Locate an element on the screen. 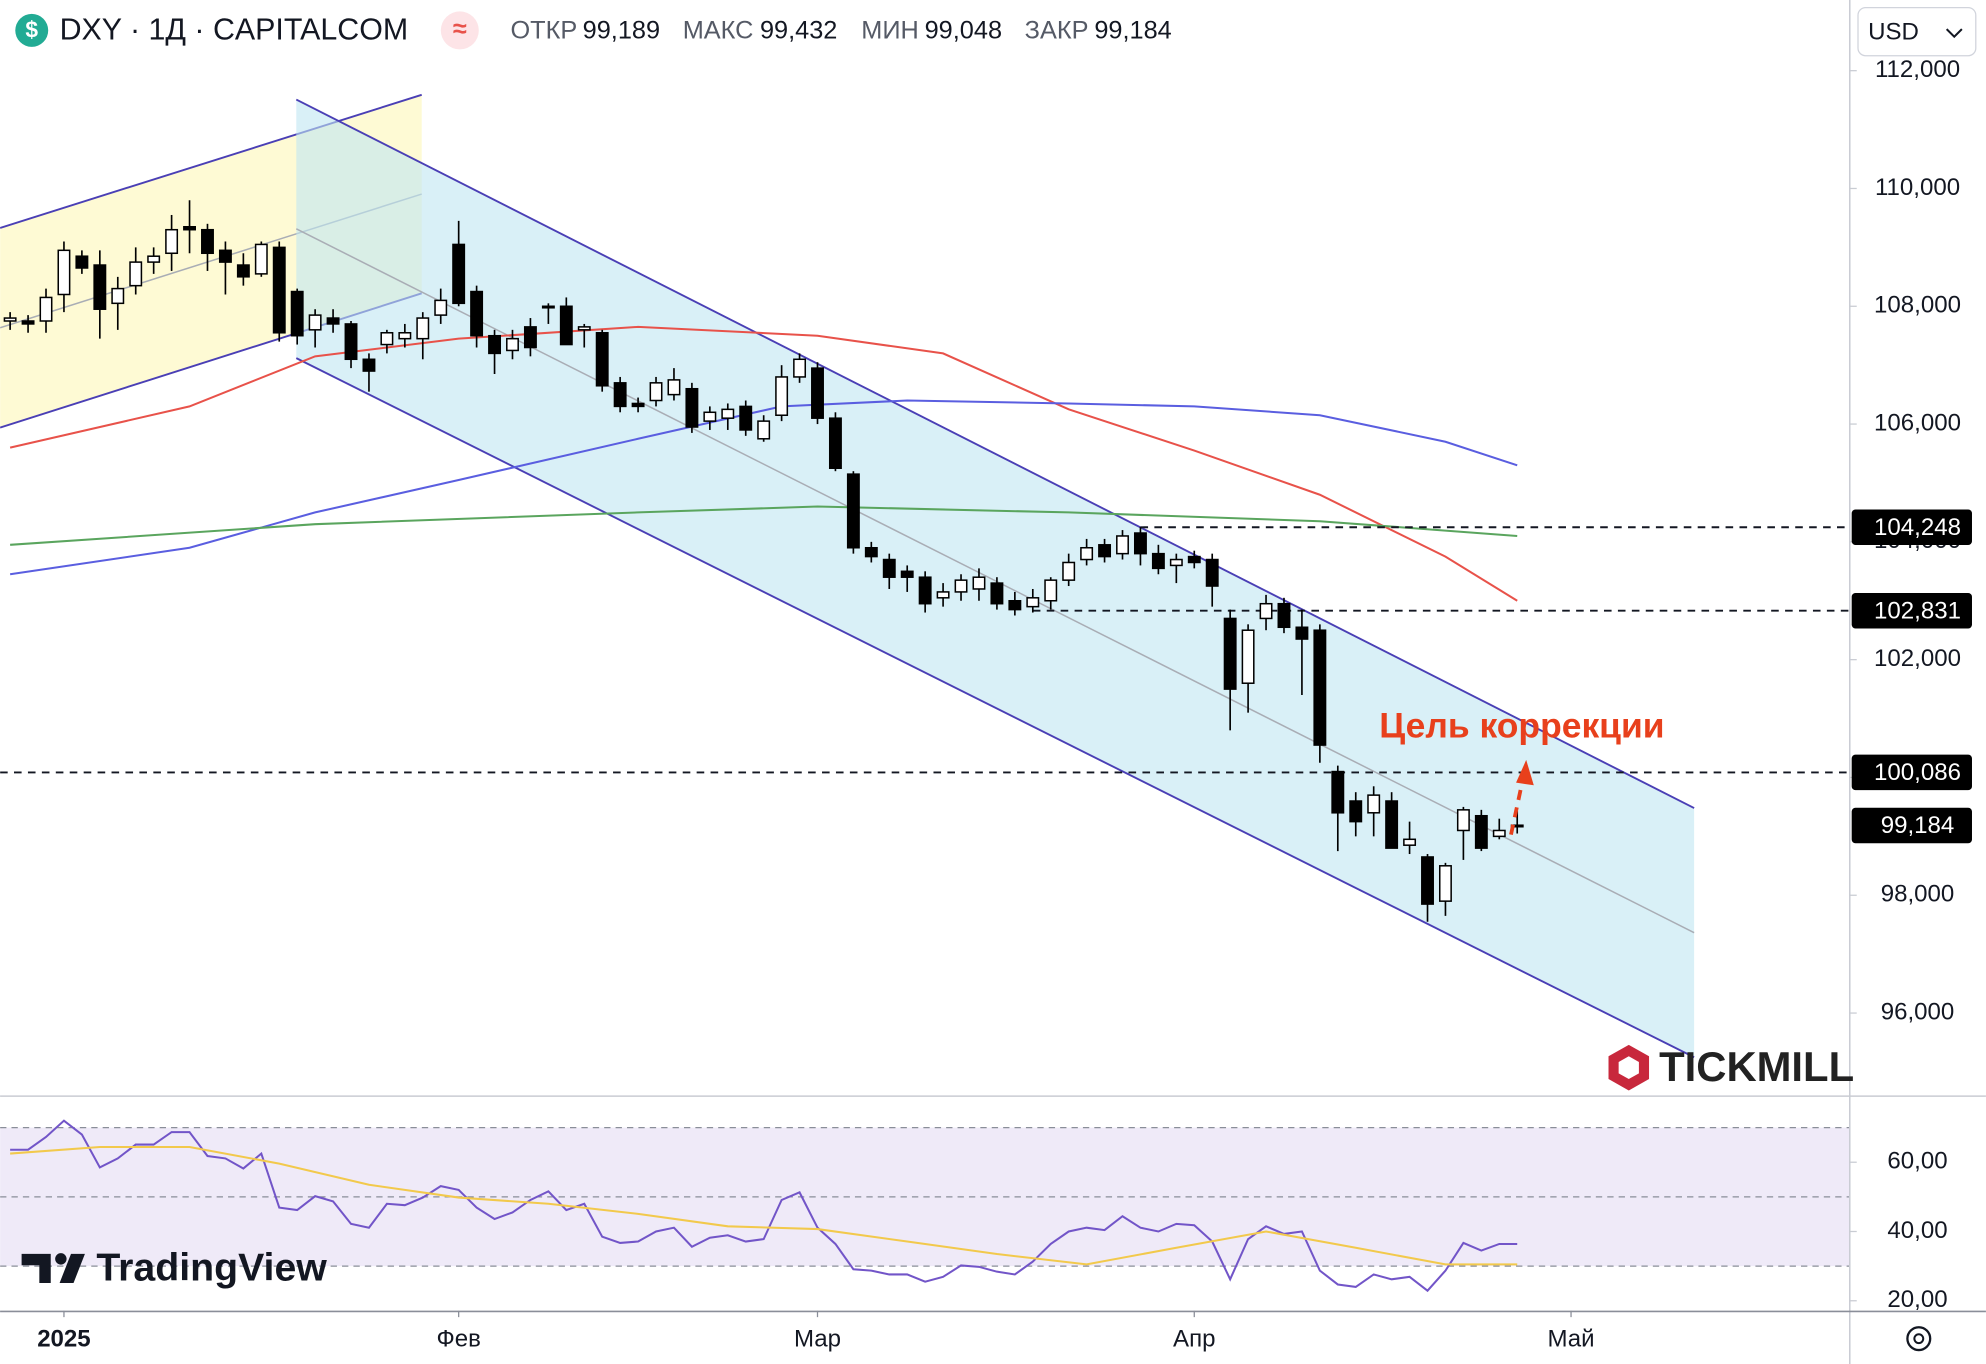  platform-logo-dot is located at coordinates (61, 1259).